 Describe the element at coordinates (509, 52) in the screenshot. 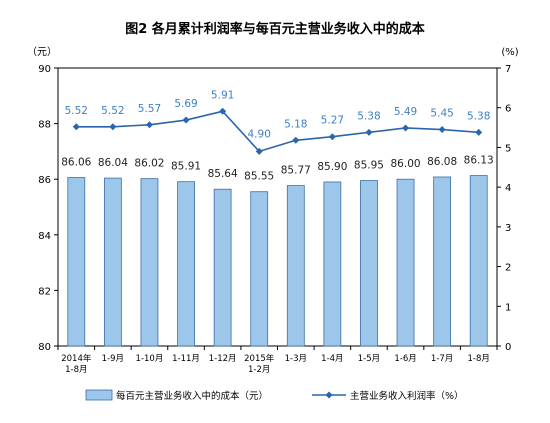

I see `right-axis-unit-label: (%)` at that location.